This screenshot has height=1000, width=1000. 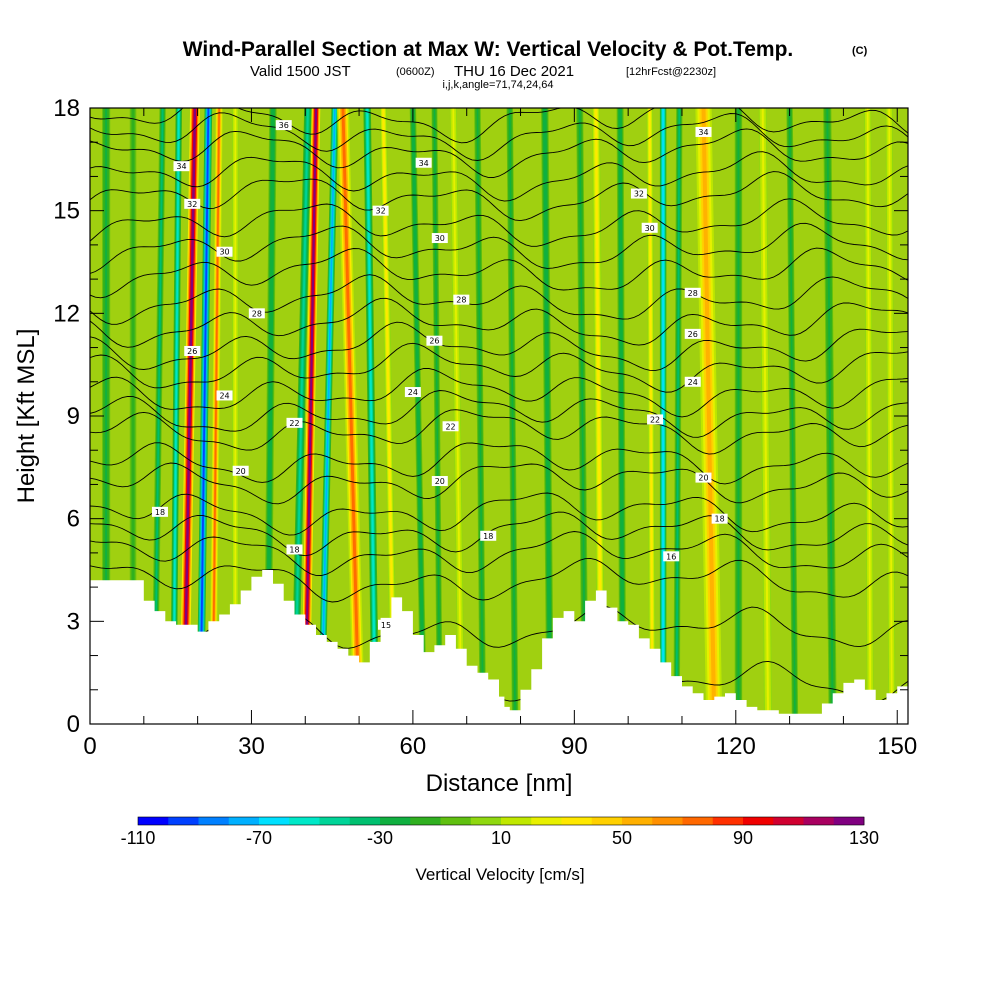 I want to click on y-tick-label: 6, so click(x=73, y=519).